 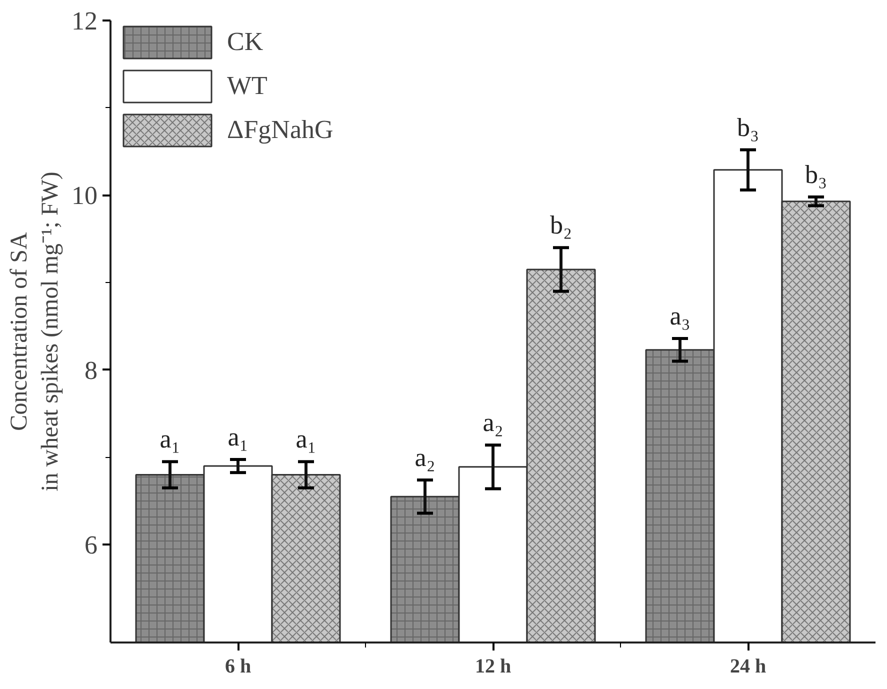 What do you see at coordinates (493, 667) in the screenshot?
I see `x-tick-label: 12 h` at bounding box center [493, 667].